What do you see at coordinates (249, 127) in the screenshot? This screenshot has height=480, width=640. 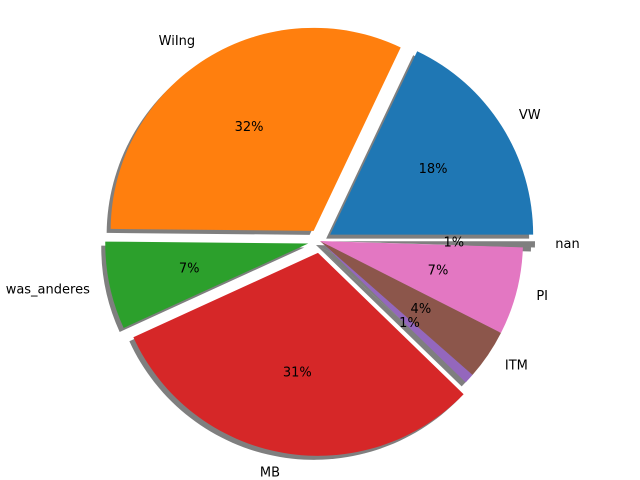 I see `slice-pct-wiing-1: 32%` at bounding box center [249, 127].